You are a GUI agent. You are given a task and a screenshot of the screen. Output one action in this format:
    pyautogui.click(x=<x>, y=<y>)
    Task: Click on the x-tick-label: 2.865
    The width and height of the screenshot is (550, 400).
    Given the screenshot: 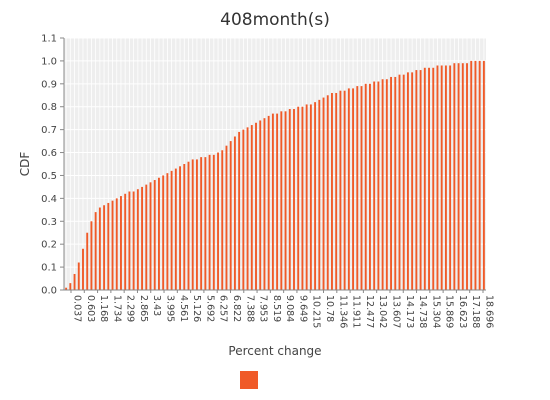 What is the action you would take?
    pyautogui.click(x=143, y=308)
    